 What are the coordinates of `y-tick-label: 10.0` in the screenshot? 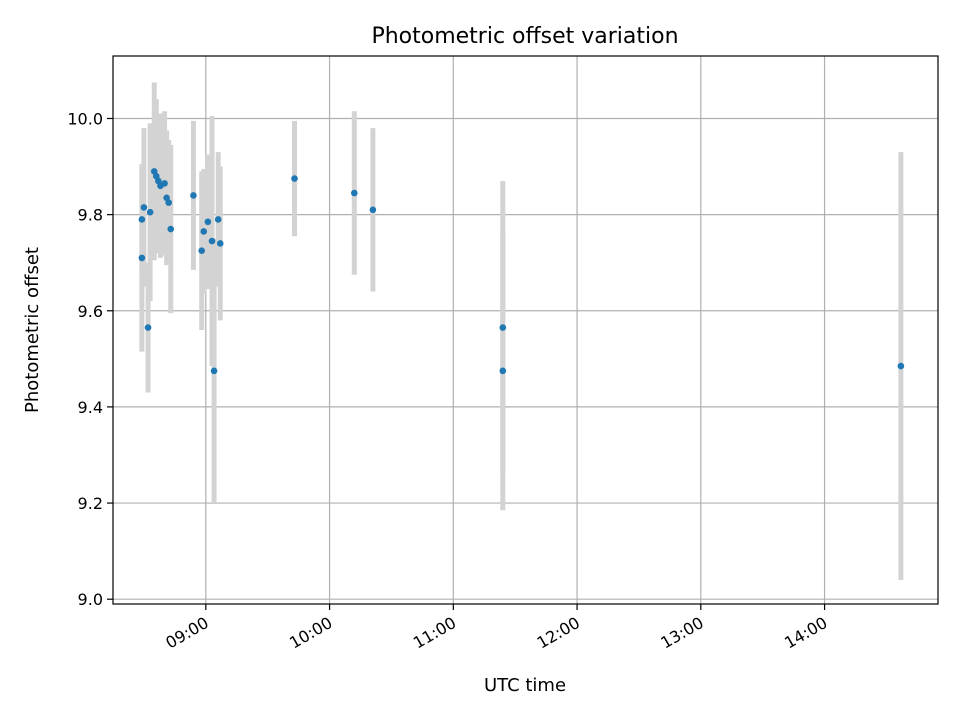 It's located at (85, 118).